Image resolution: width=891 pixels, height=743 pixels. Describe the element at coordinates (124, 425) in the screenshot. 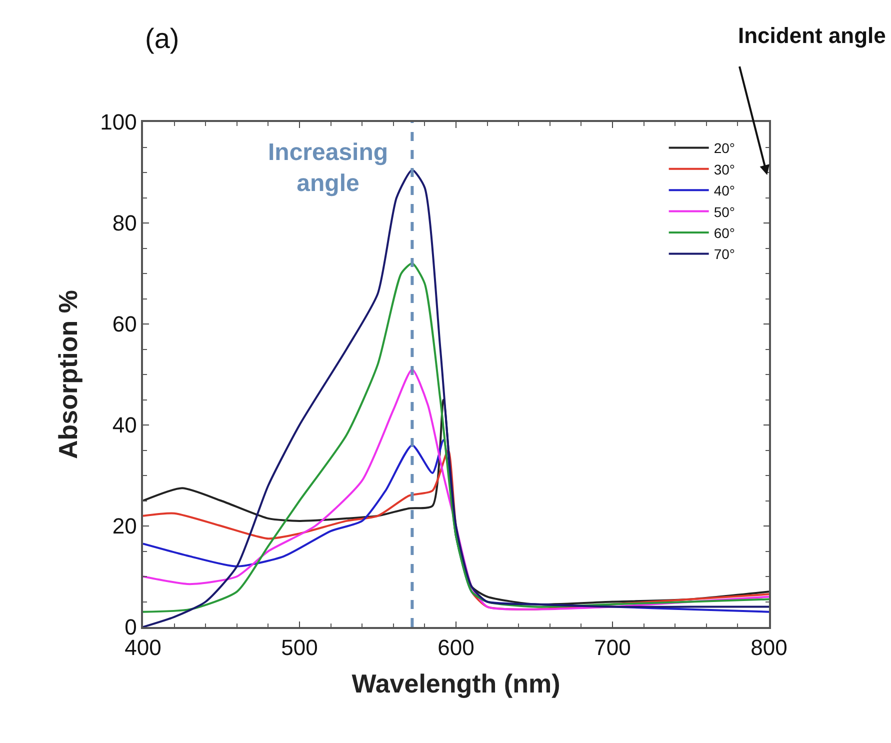

I see `y-tick-label: 40` at that location.